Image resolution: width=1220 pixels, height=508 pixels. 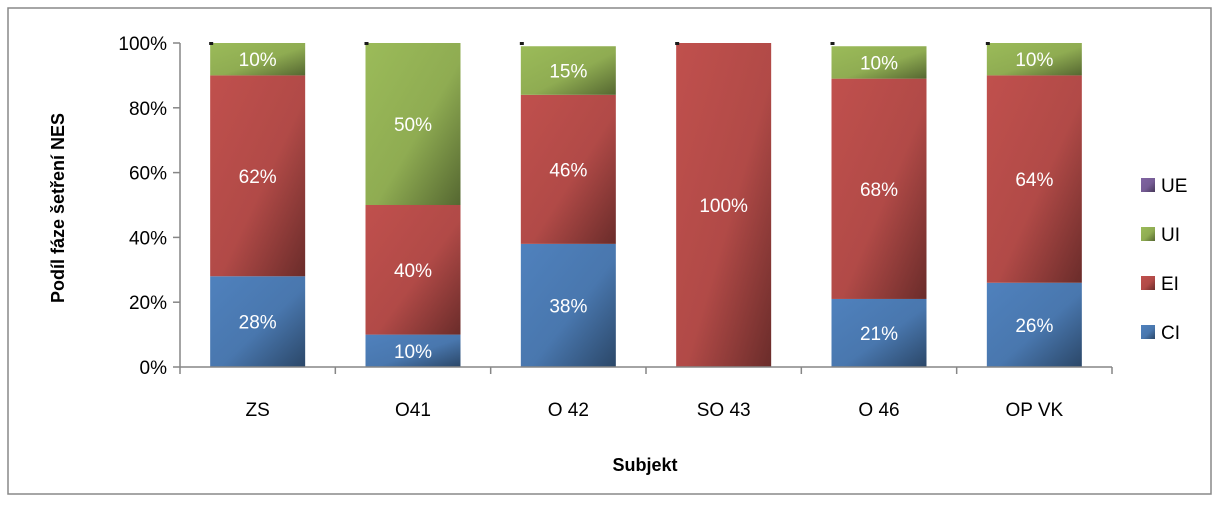 I want to click on bar-segment-o-42-ci, so click(x=568, y=305).